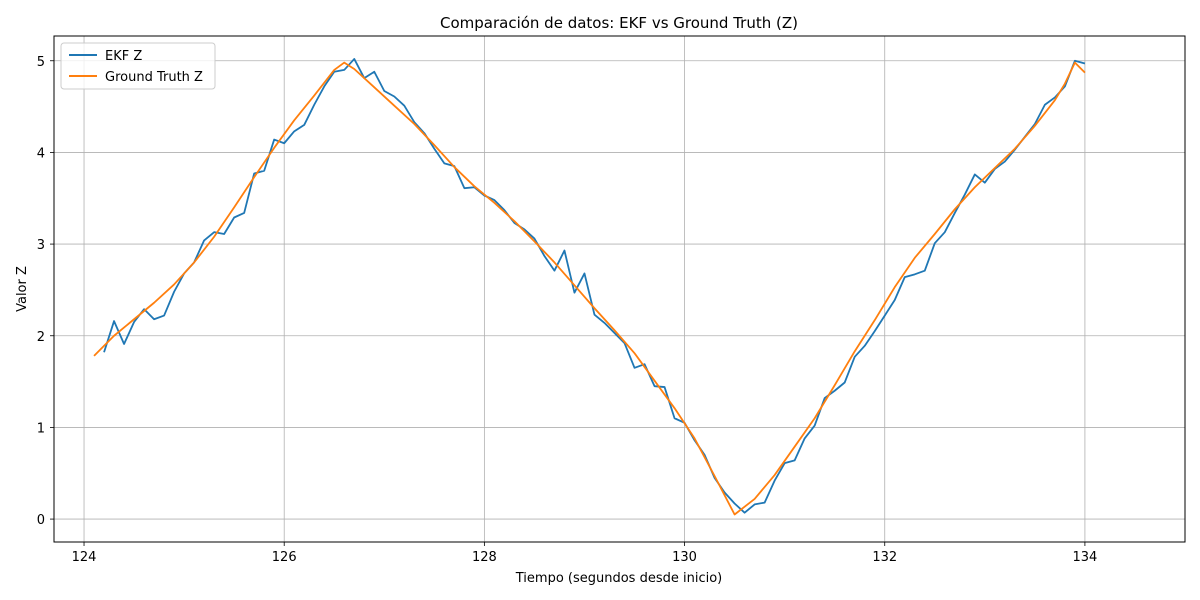 This screenshot has height=600, width=1200. What do you see at coordinates (884, 557) in the screenshot?
I see `x-tick-label: 132` at bounding box center [884, 557].